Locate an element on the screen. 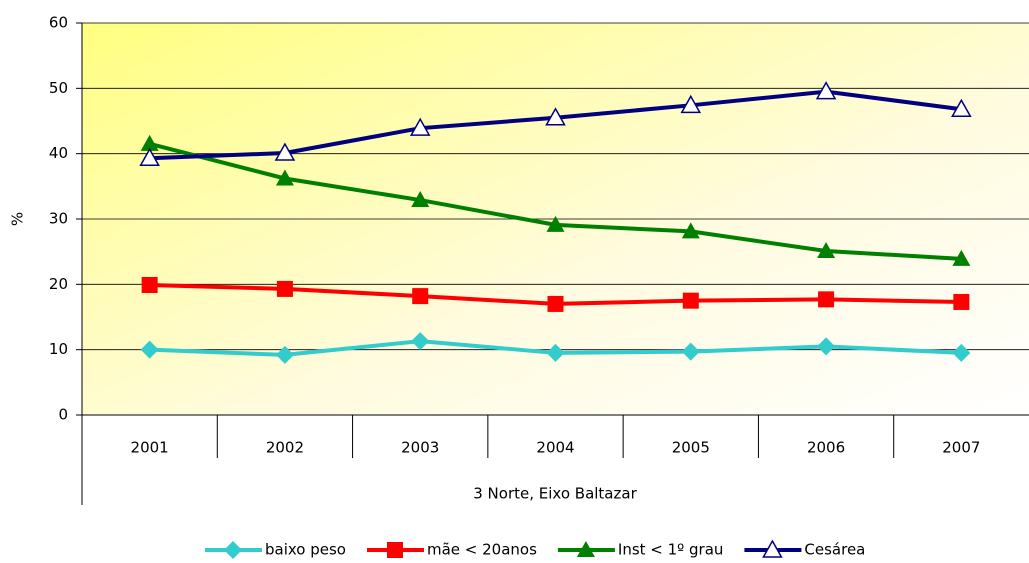  x-axis-label: 3 Norte, Eixo Baltazar is located at coordinates (555, 494).